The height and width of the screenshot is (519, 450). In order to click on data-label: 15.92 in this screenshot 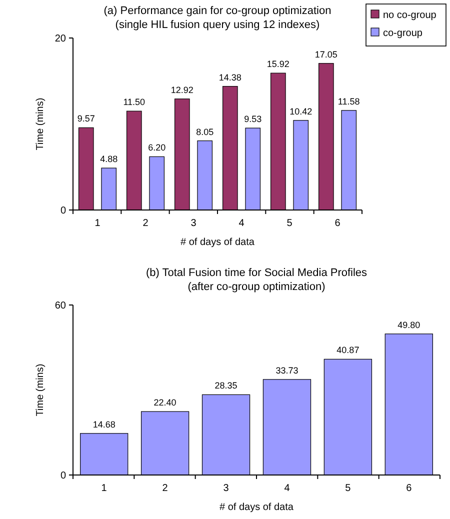, I will do `click(278, 64)`.